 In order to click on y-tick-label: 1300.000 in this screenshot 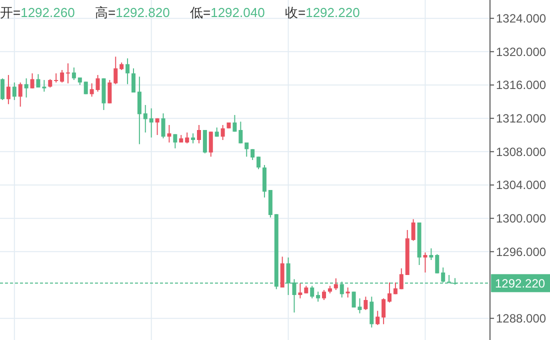, I will do `click(521, 219)`.